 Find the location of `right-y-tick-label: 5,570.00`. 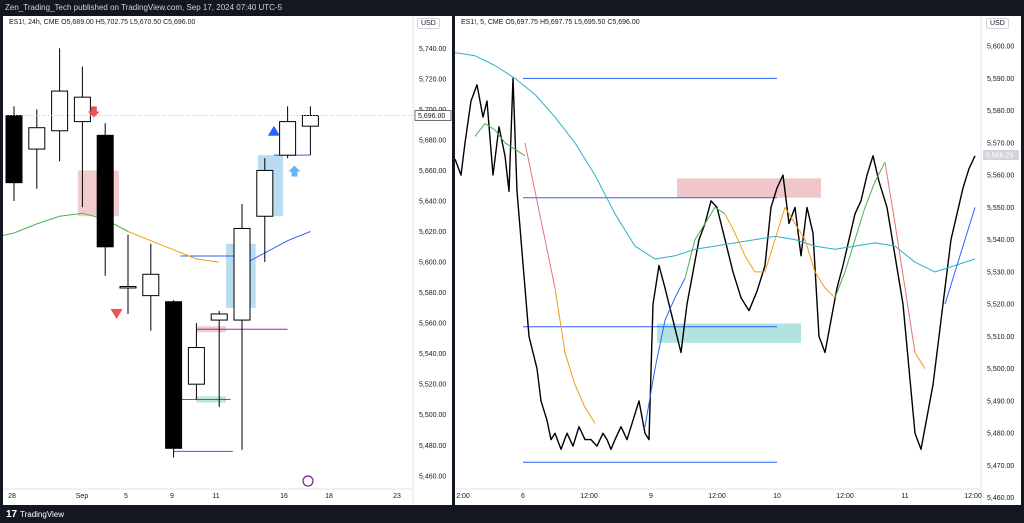

right-y-tick-label: 5,570.00 is located at coordinates (1000, 143).